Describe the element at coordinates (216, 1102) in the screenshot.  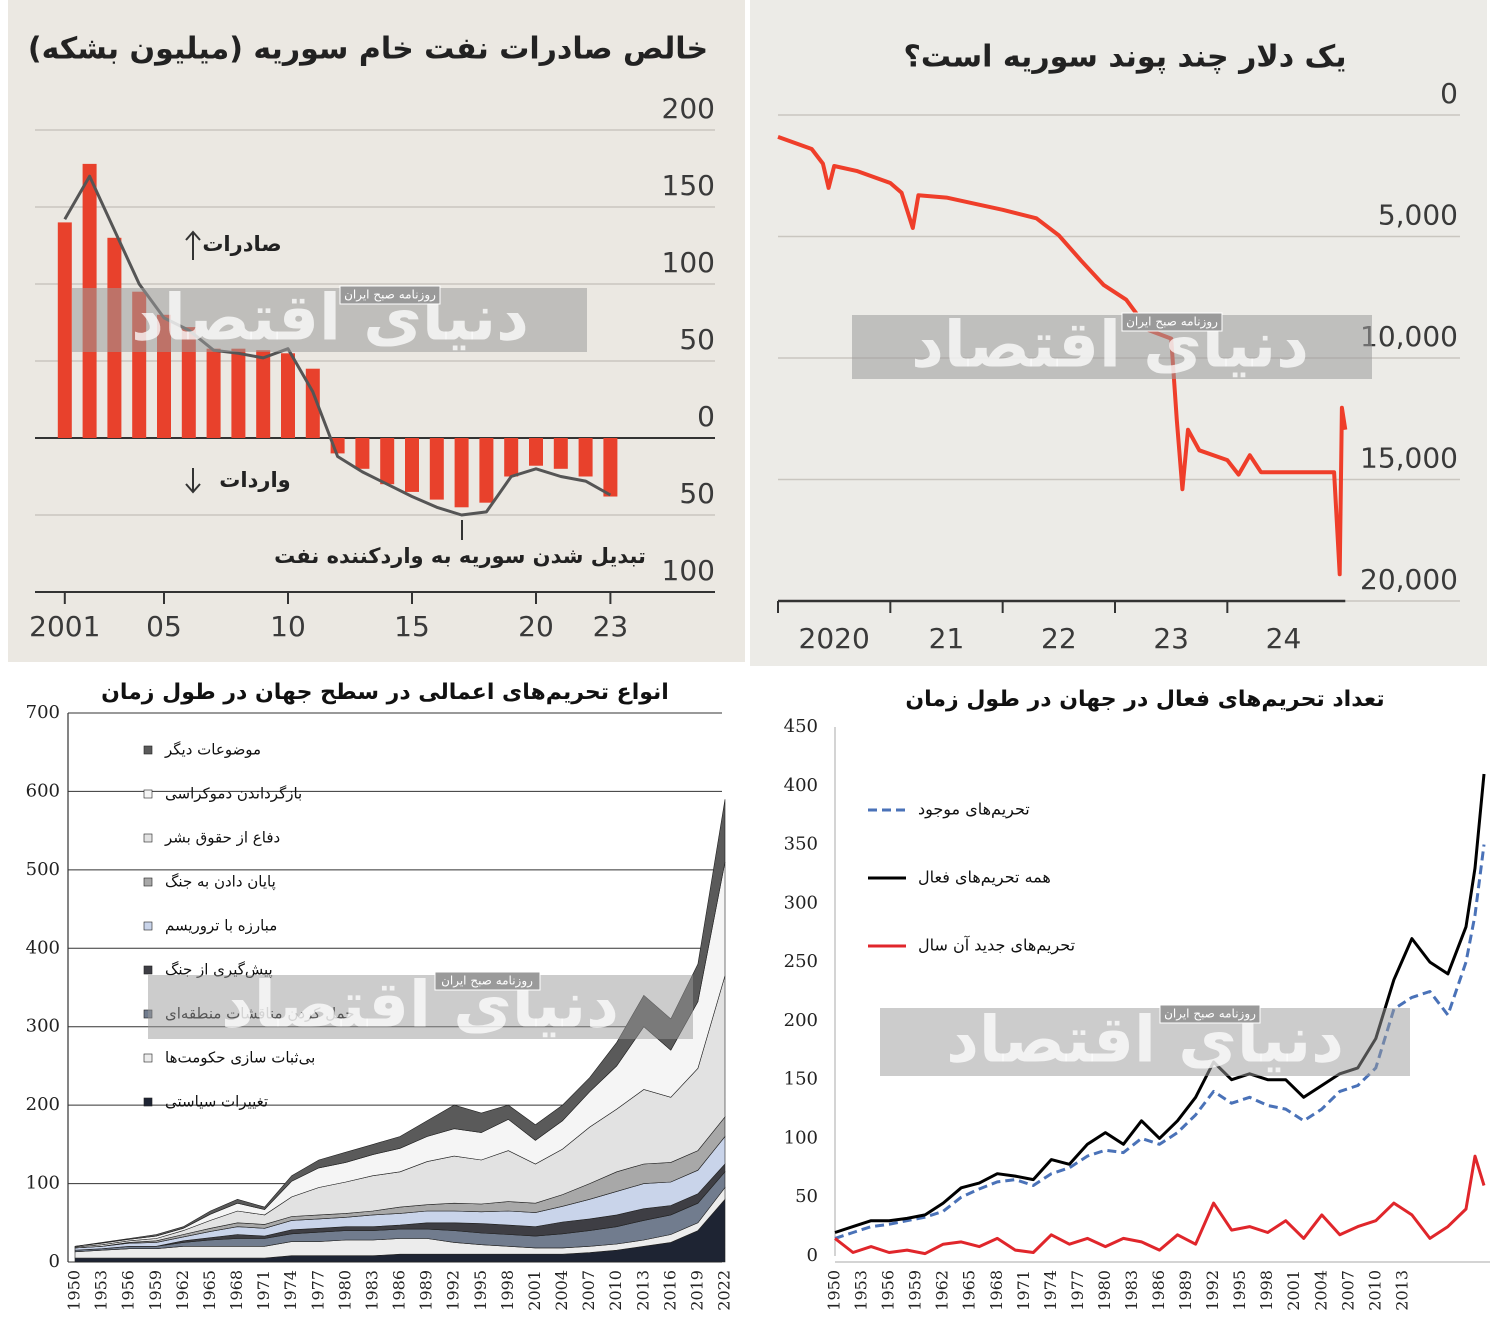
I see `legend-label: تغییرات سیاستی` at that location.